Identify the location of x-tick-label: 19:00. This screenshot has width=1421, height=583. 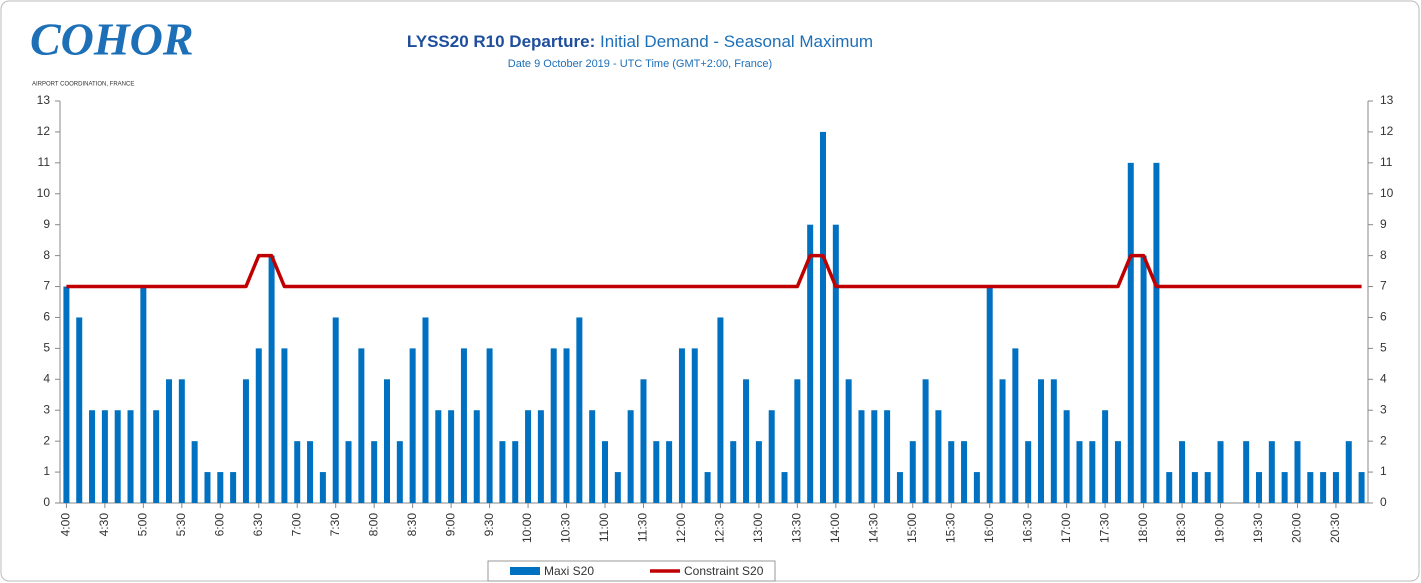
(1220, 528).